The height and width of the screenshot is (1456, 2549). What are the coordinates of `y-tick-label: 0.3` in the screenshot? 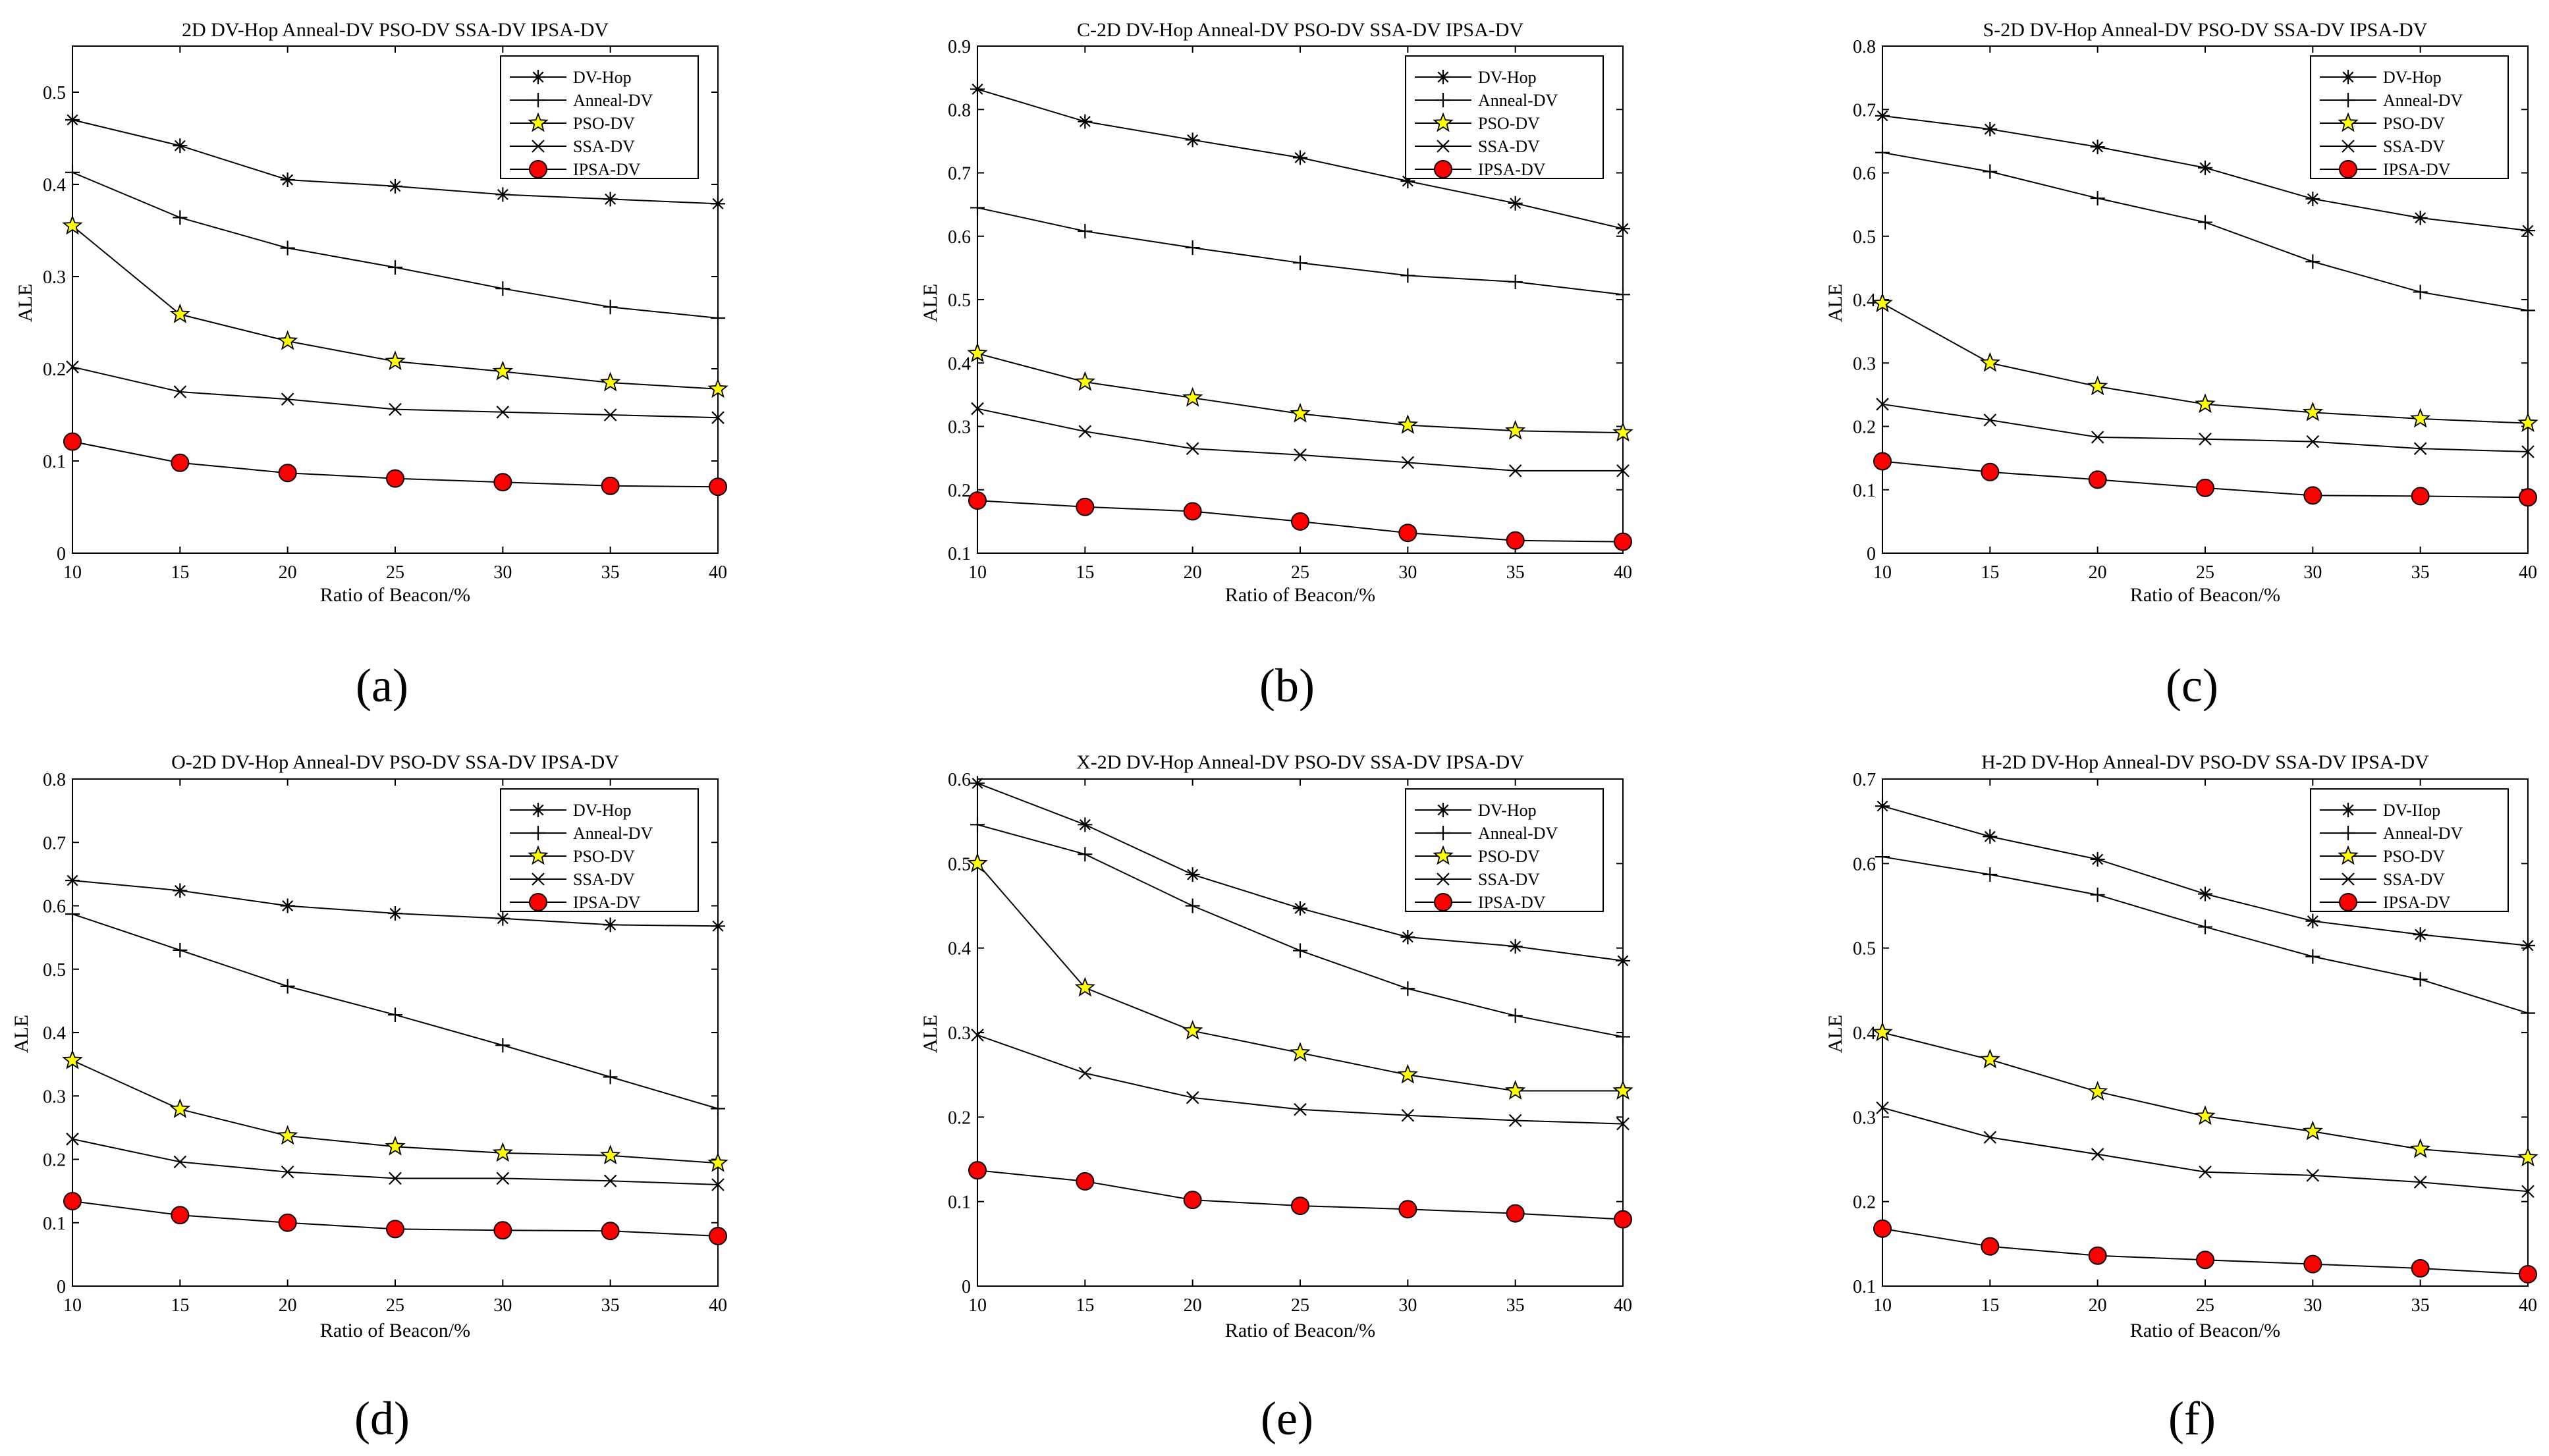 It's located at (55, 1097).